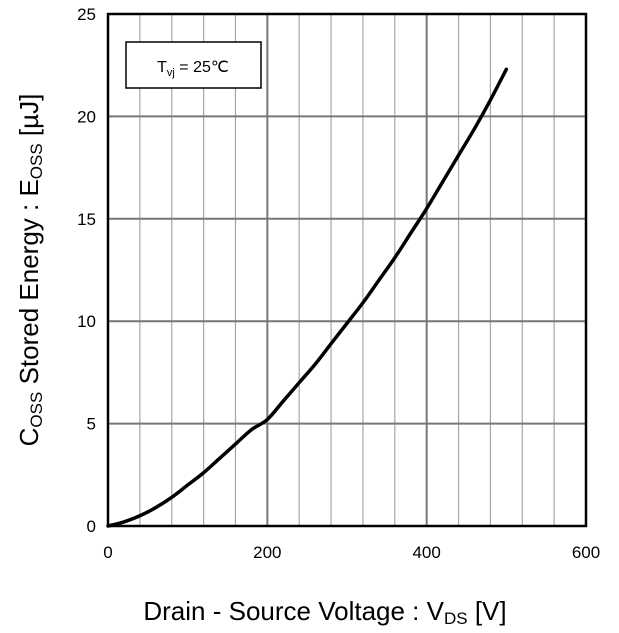 This screenshot has width=619, height=633. What do you see at coordinates (86, 116) in the screenshot?
I see `y-tick-label: 20` at bounding box center [86, 116].